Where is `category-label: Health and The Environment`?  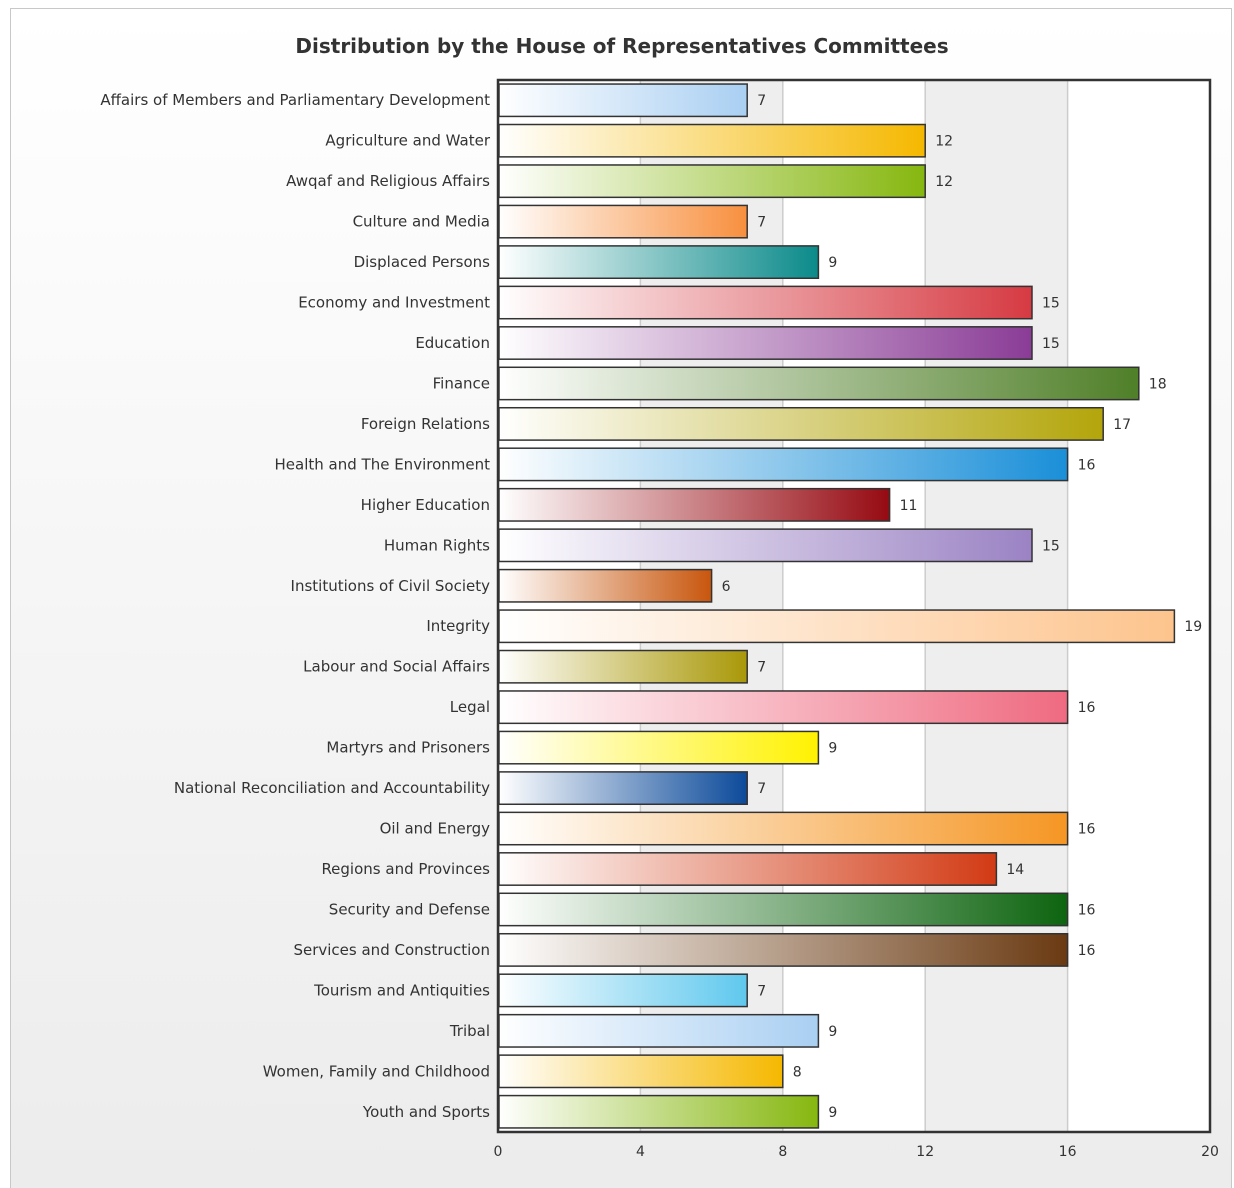 category-label: Health and The Environment is located at coordinates (383, 464).